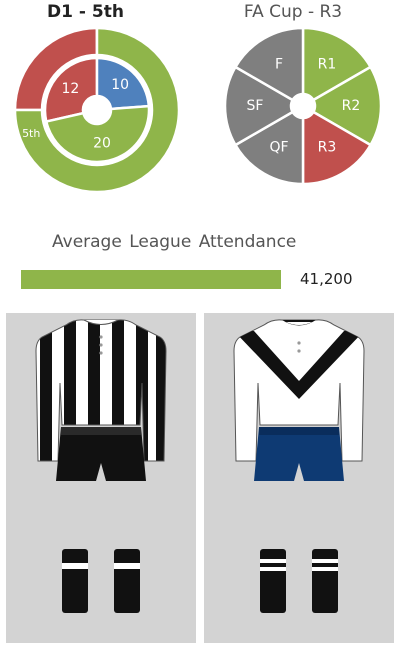  I want to click on cup-donut-chart: R1 R2 R3 QF SF F, so click(303, 106).